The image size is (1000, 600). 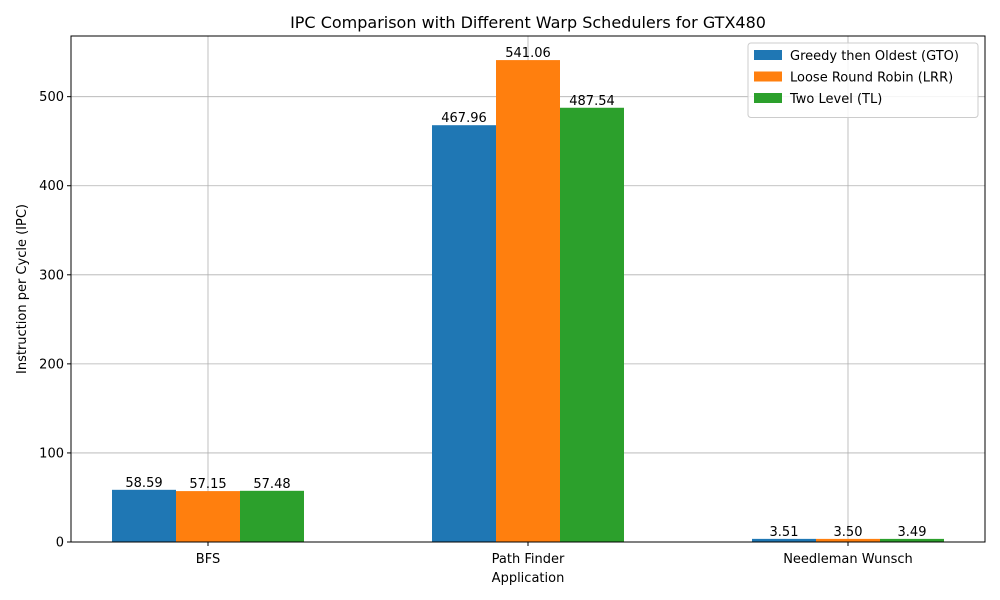 What do you see at coordinates (143, 483) in the screenshot?
I see `bar-value-label: 58.59` at bounding box center [143, 483].